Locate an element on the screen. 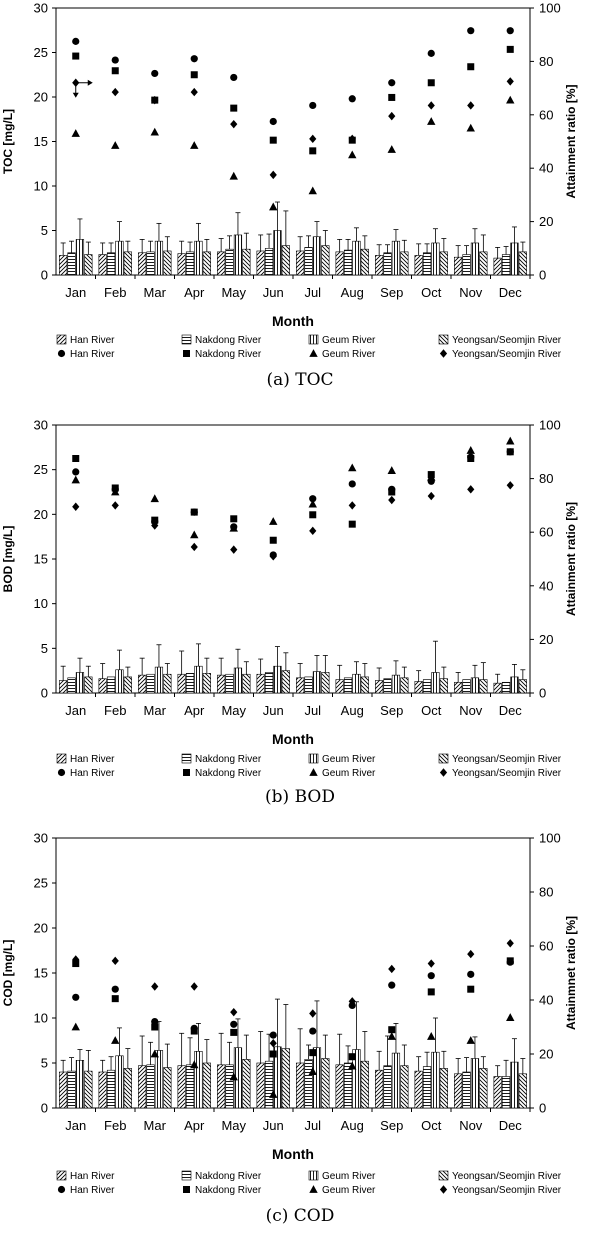 This screenshot has width=600, height=1234. y2-tick-label: 80 is located at coordinates (546, 892).